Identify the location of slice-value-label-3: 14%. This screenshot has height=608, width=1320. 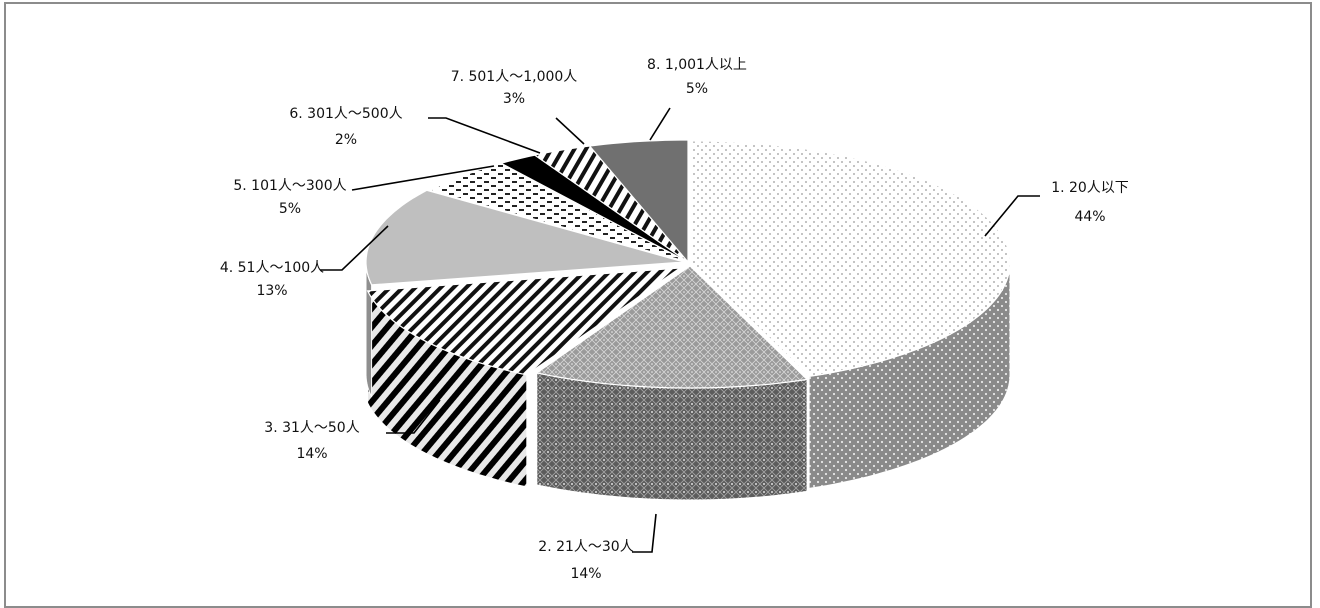
(311, 454).